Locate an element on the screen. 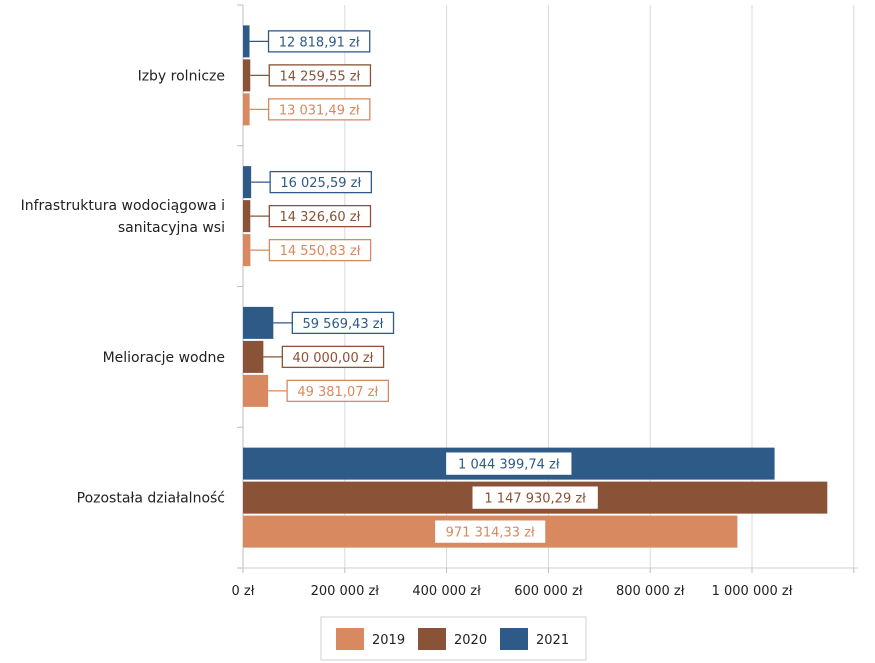 The height and width of the screenshot is (663, 875). data-label: 13 031,49 zł is located at coordinates (319, 110).